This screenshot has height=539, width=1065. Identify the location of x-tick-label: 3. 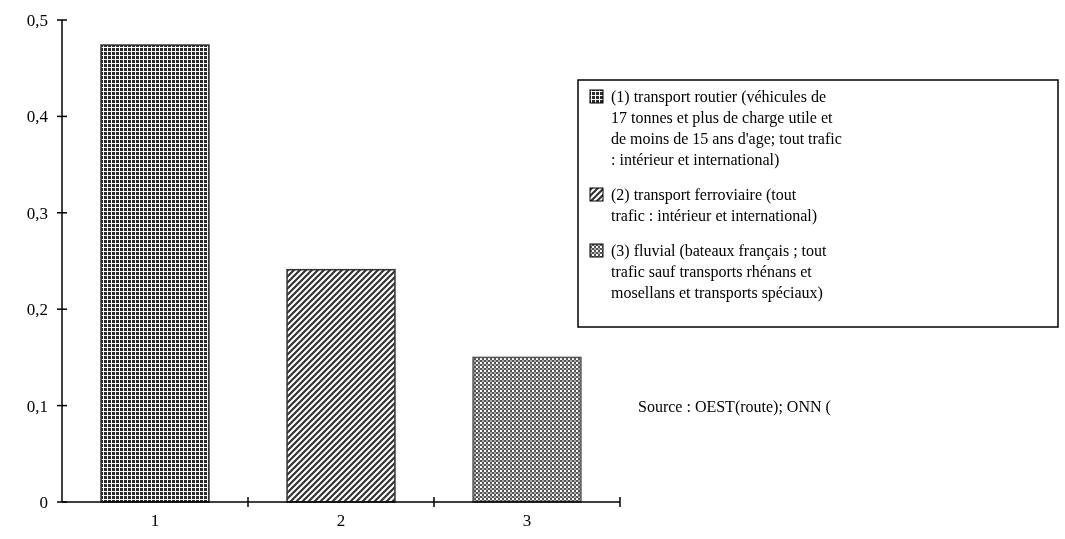
(527, 520).